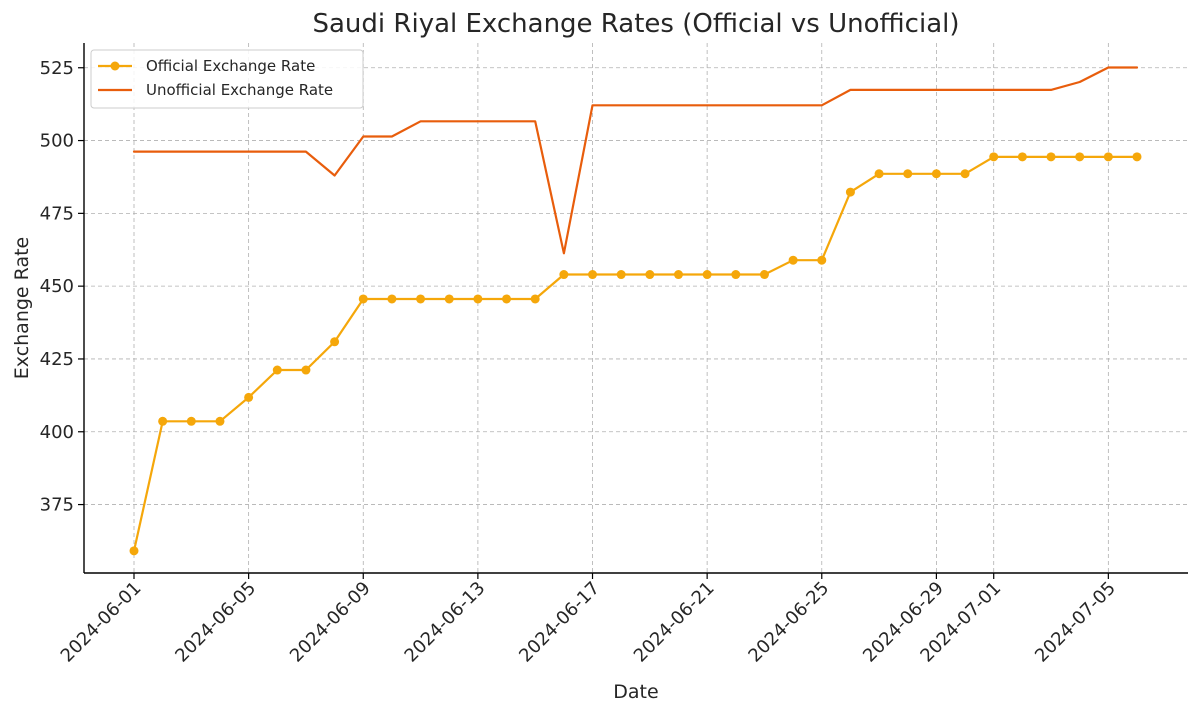 The image size is (1200, 715). Describe the element at coordinates (57, 141) in the screenshot. I see `y-tick-label: 500` at that location.